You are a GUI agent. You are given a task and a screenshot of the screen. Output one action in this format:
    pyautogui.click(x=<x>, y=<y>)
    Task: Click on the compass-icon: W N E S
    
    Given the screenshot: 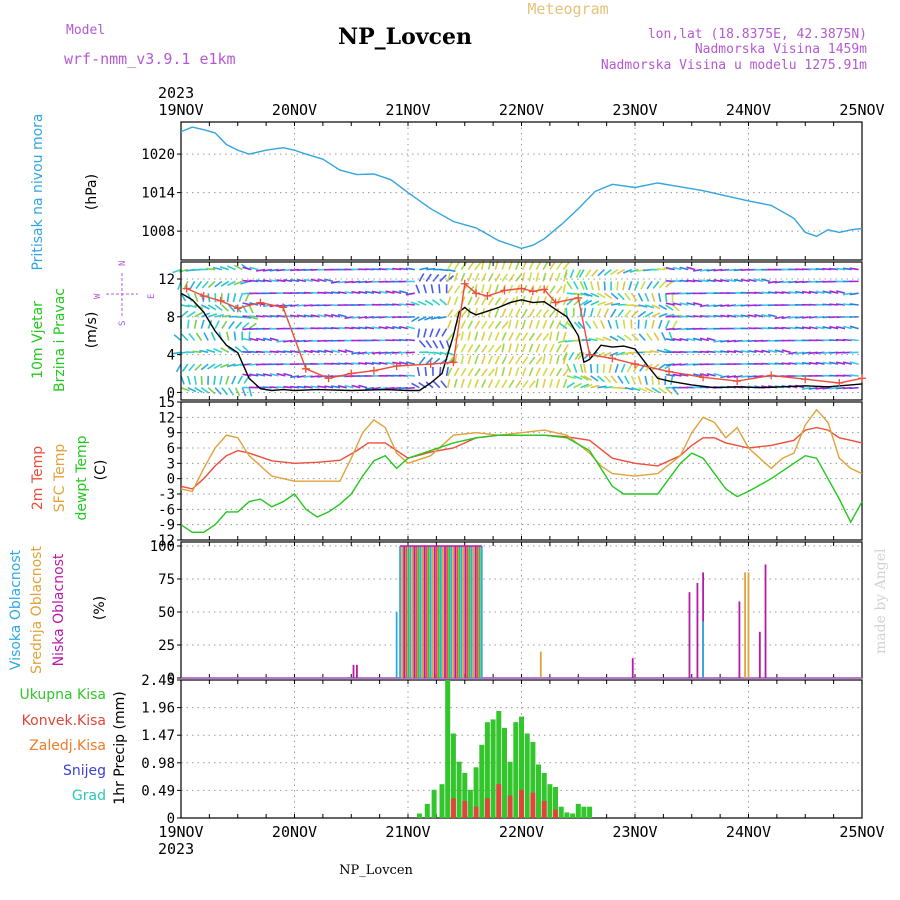 What is the action you would take?
    pyautogui.click(x=125, y=293)
    